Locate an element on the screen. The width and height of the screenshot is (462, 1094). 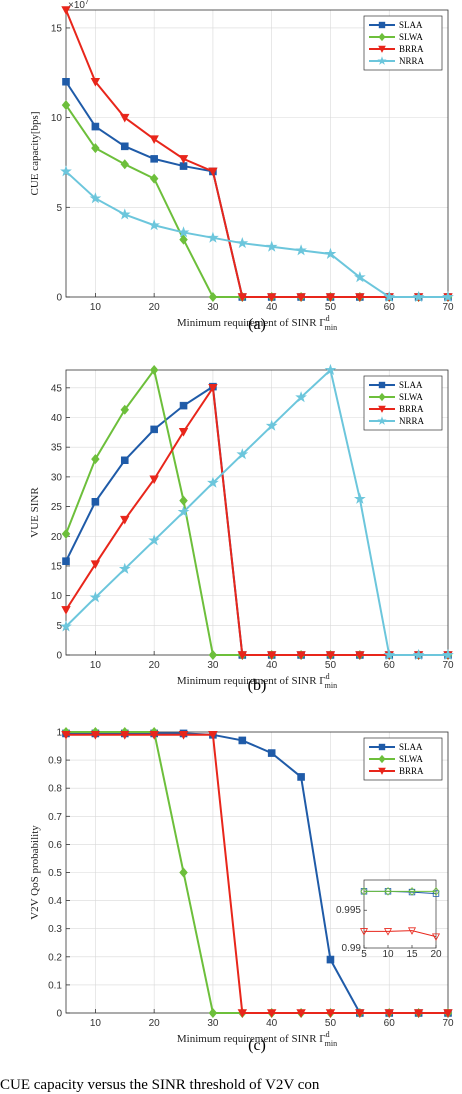
x-tick-label: 60 is located at coordinates (390, 665).